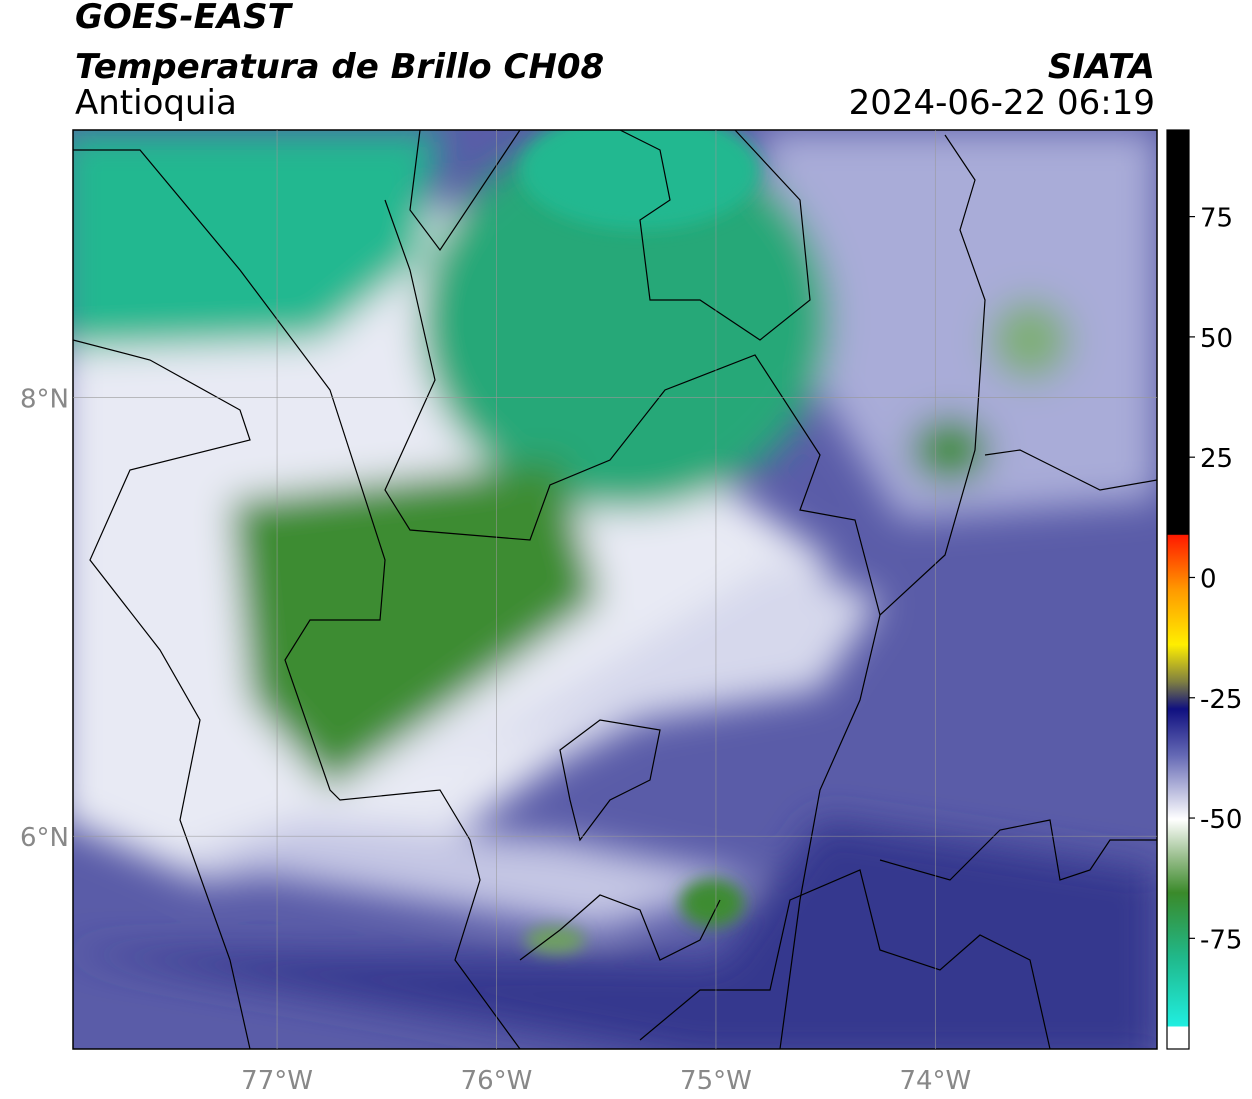 Image resolution: width=1252 pixels, height=1099 pixels. What do you see at coordinates (1101, 67) in the screenshot?
I see `source: SIATA` at bounding box center [1101, 67].